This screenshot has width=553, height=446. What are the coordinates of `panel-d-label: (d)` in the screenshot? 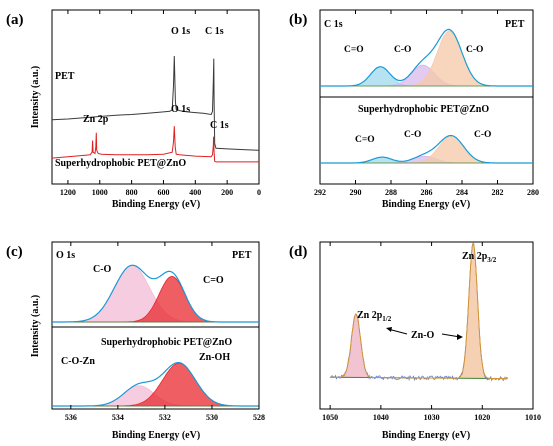 It's located at (298, 252).